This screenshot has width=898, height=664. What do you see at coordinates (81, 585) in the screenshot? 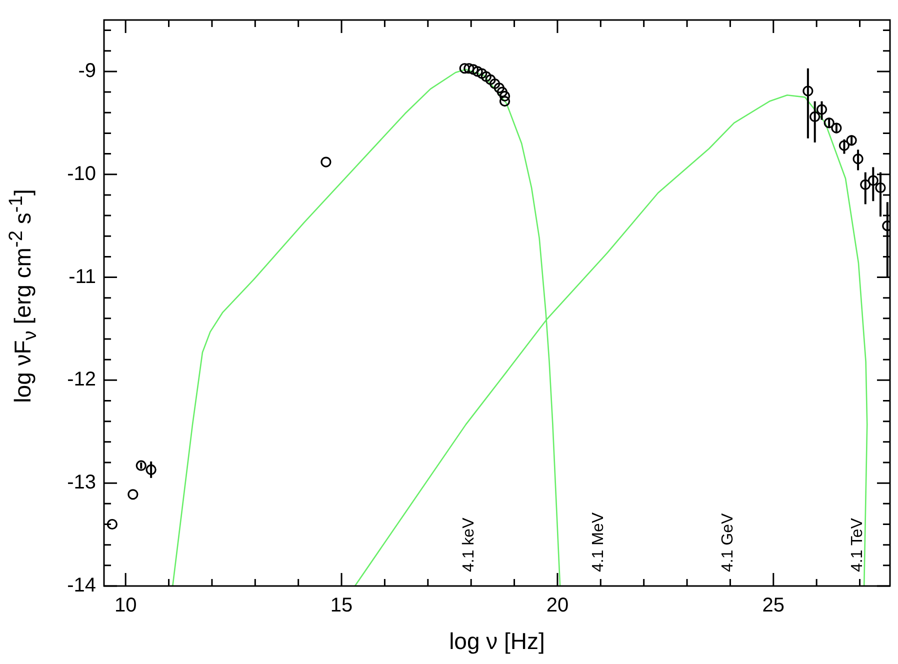
I see `y-tick-label: -14` at bounding box center [81, 585].